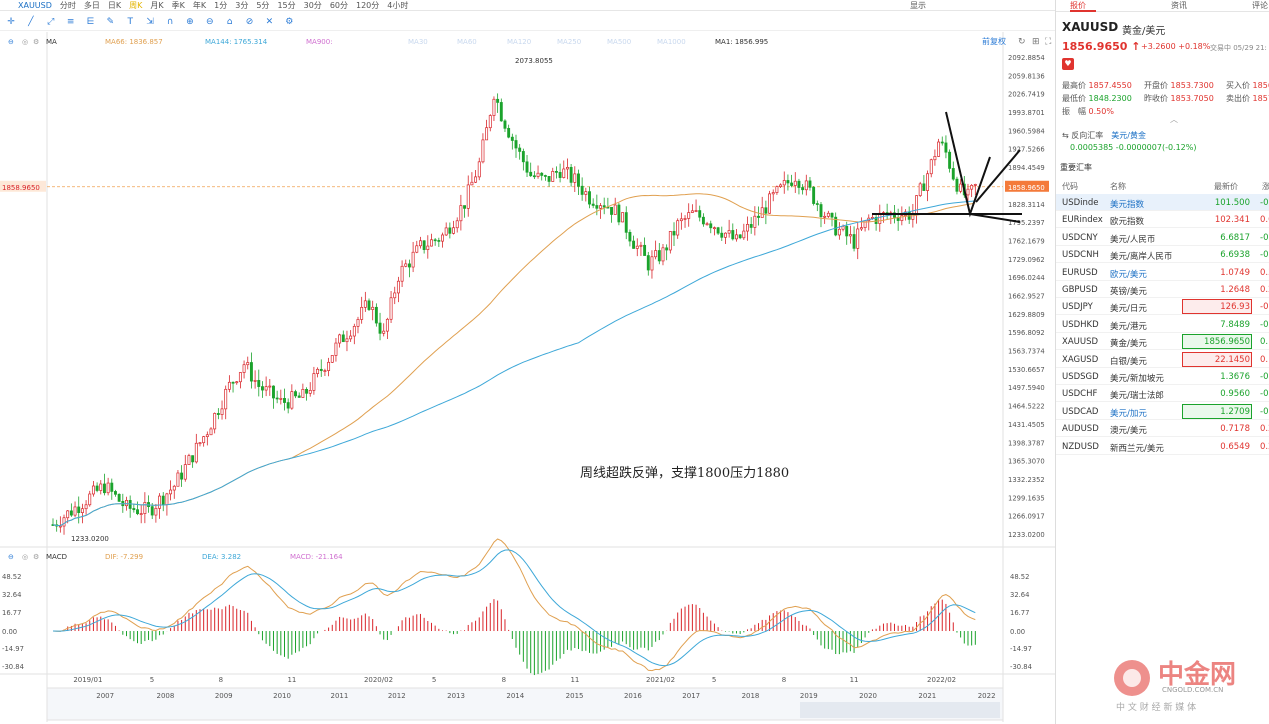  Describe the element at coordinates (941, 680) in the screenshot. I see `x-tick: 2022/02` at that location.